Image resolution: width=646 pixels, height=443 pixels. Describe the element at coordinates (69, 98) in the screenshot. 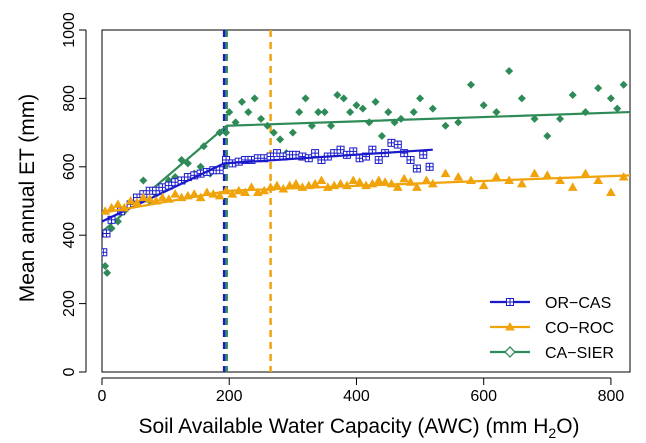

I see `y-tick-label-800: 800` at that location.